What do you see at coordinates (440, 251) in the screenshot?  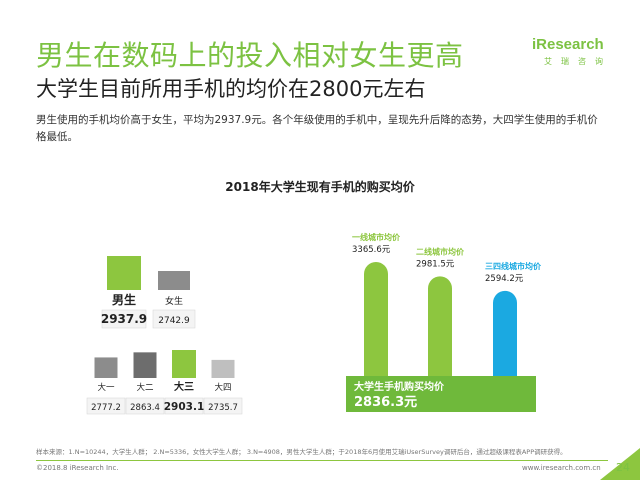 I see `city-label: 二线城市均价` at bounding box center [440, 251].